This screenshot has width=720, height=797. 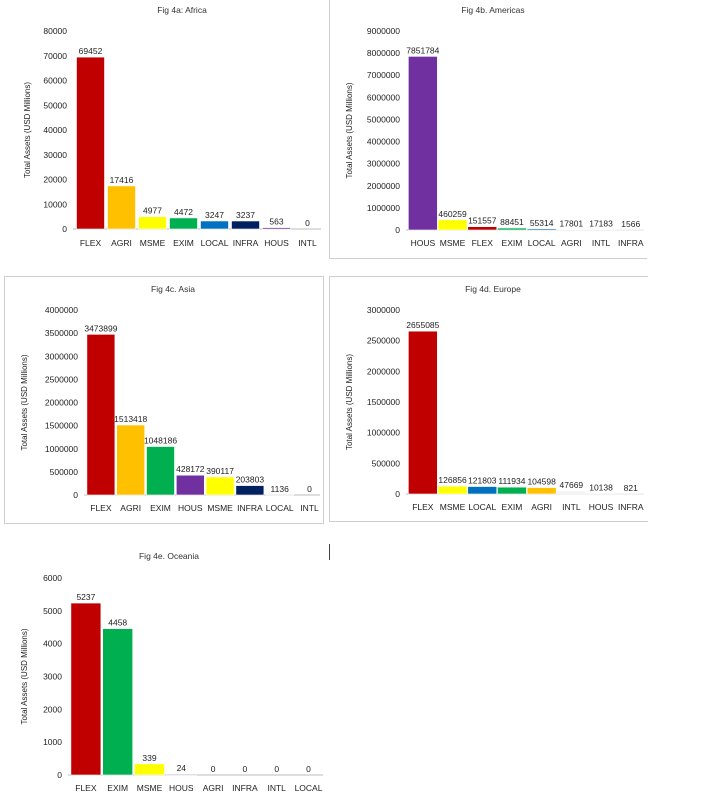 What do you see at coordinates (85, 597) in the screenshot?
I see `data-label-oceania-flex: 5237` at bounding box center [85, 597].